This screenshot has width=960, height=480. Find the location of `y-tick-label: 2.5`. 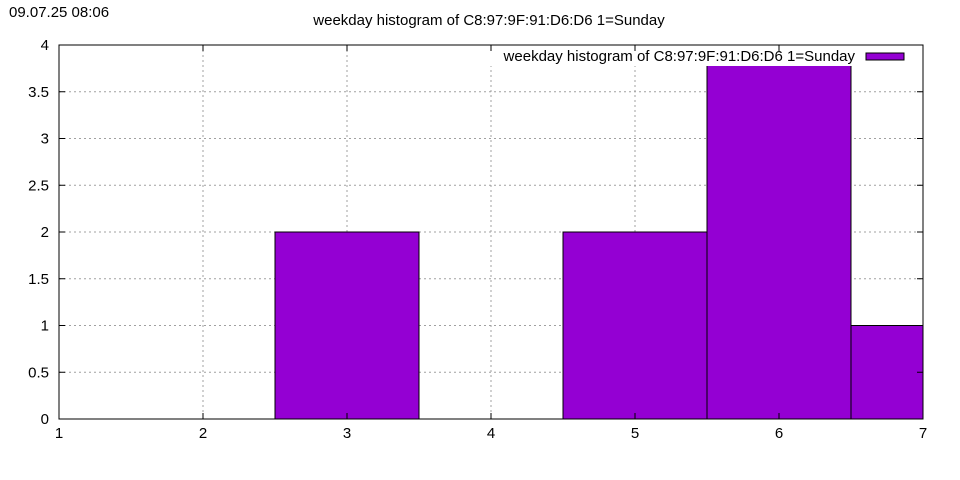

y-tick-label: 2.5 is located at coordinates (38, 185).